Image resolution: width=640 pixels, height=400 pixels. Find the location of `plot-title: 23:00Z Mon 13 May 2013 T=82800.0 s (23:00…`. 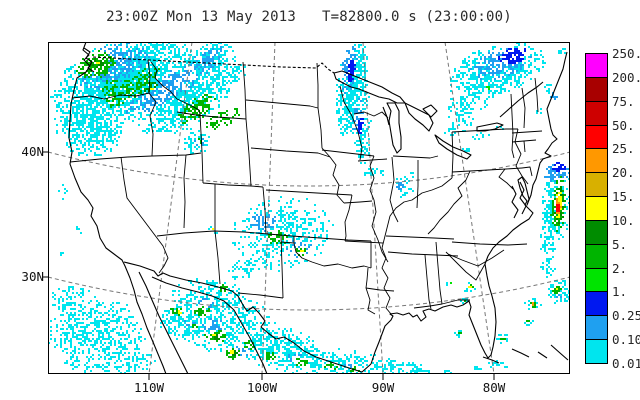

plot-title: 23:00Z Mon 13 May 2013 T=82800.0 s (23:00… is located at coordinates (309, 17).